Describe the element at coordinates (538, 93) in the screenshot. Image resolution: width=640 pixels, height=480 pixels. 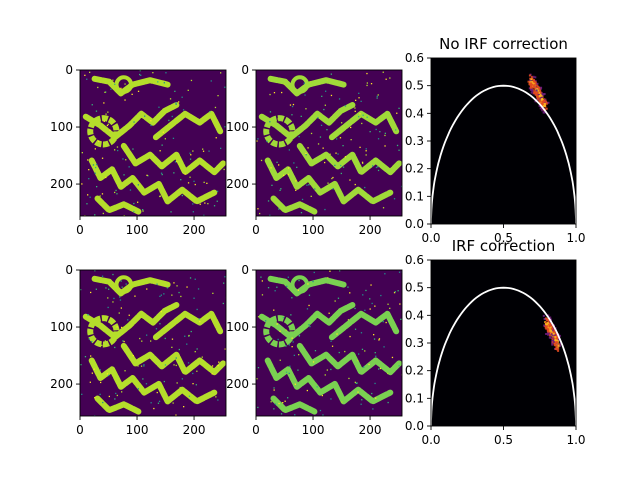
I see `phasor-density` at that location.